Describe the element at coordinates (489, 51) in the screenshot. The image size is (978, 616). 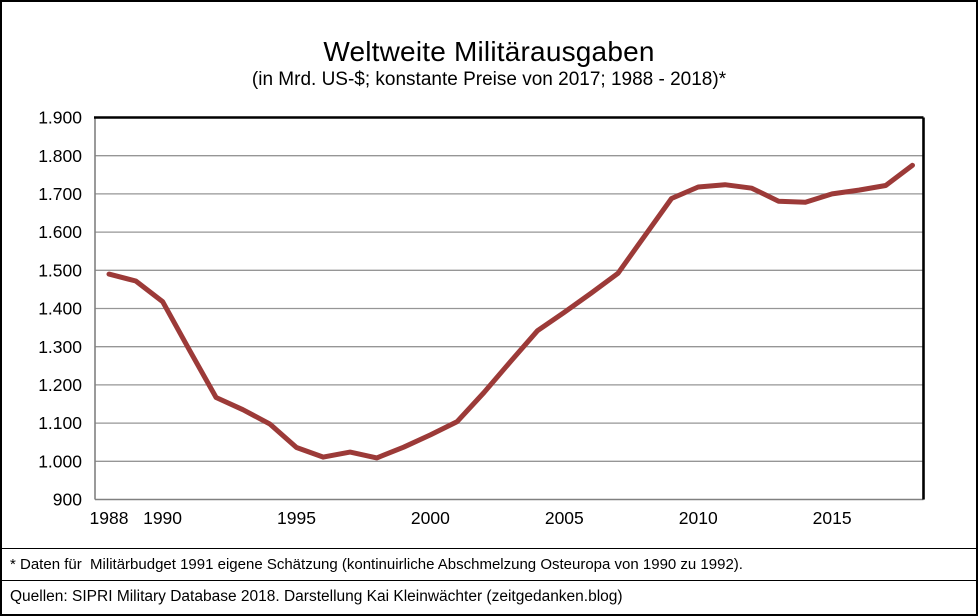
I see `chart-title: Weltweite Militärausgaben` at that location.